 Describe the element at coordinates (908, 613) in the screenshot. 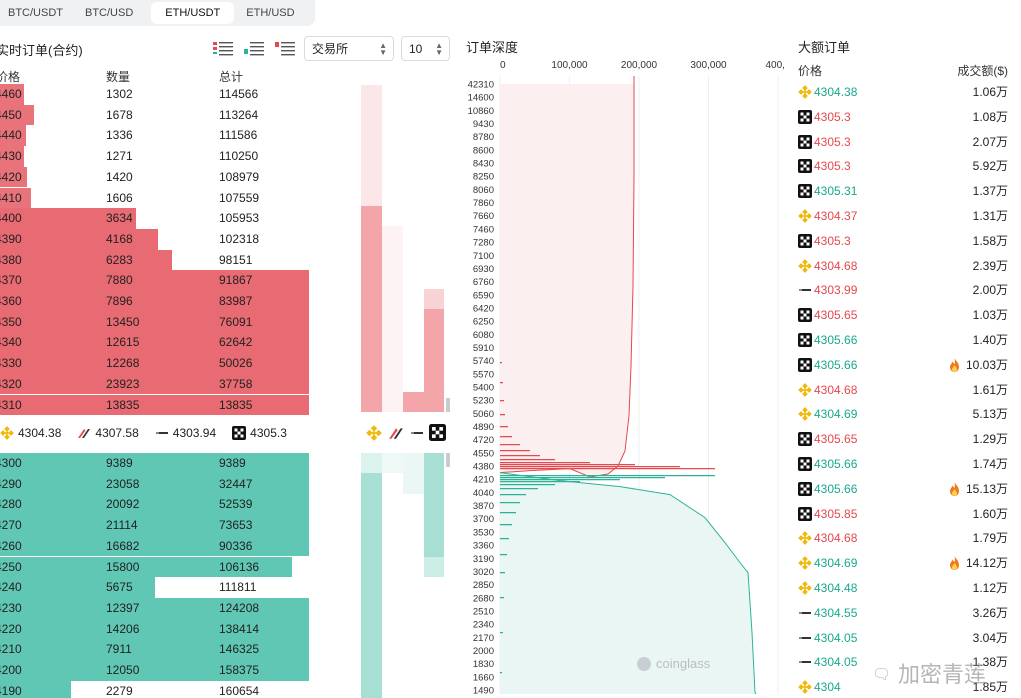

I see `big-order-row: 4304.55 3.26万` at that location.